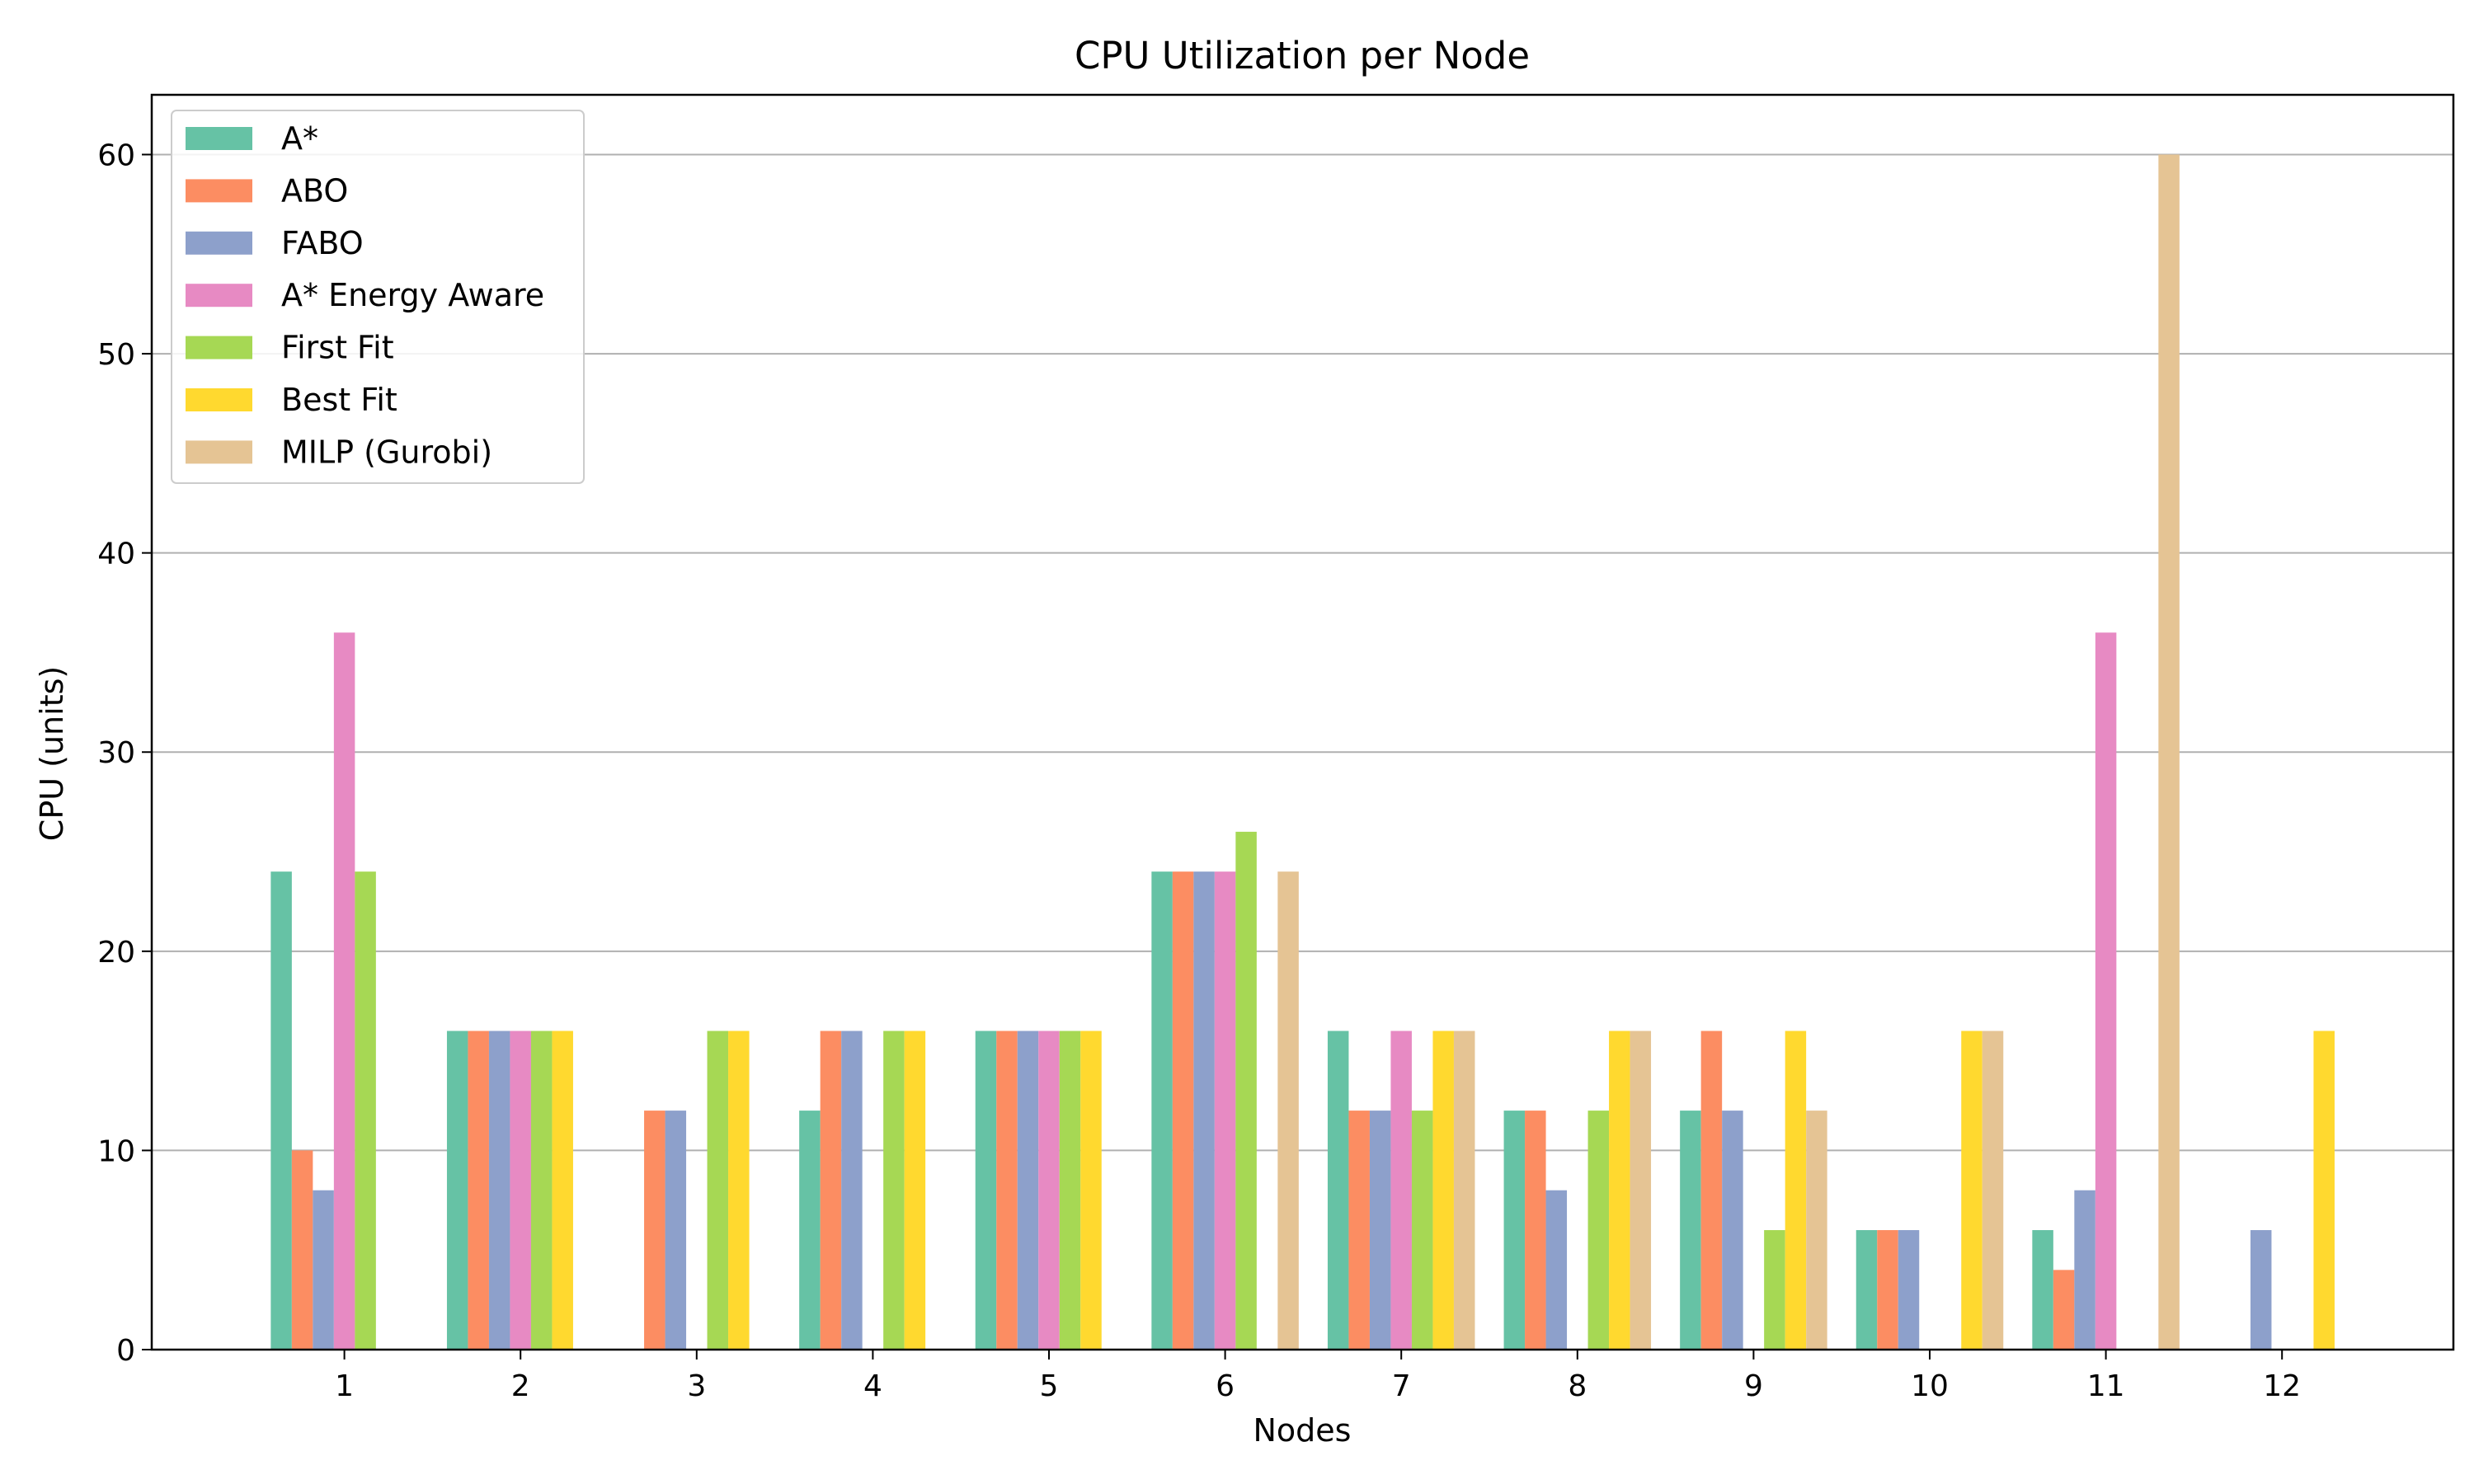 The height and width of the screenshot is (1484, 2474). What do you see at coordinates (1318, 1376) in the screenshot?
I see `x-axis-ticks: 1 2 3 4 5 6 7 8 9 10 11 12` at bounding box center [1318, 1376].